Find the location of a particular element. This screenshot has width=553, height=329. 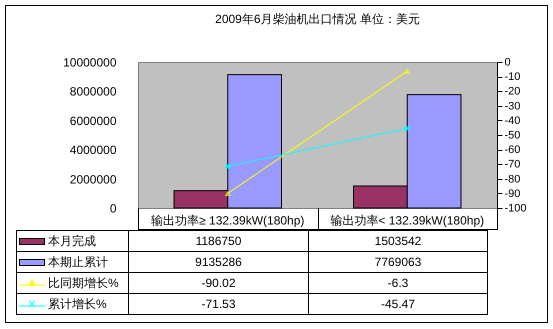

y-tick-label: 6000000 is located at coordinates (93, 121).